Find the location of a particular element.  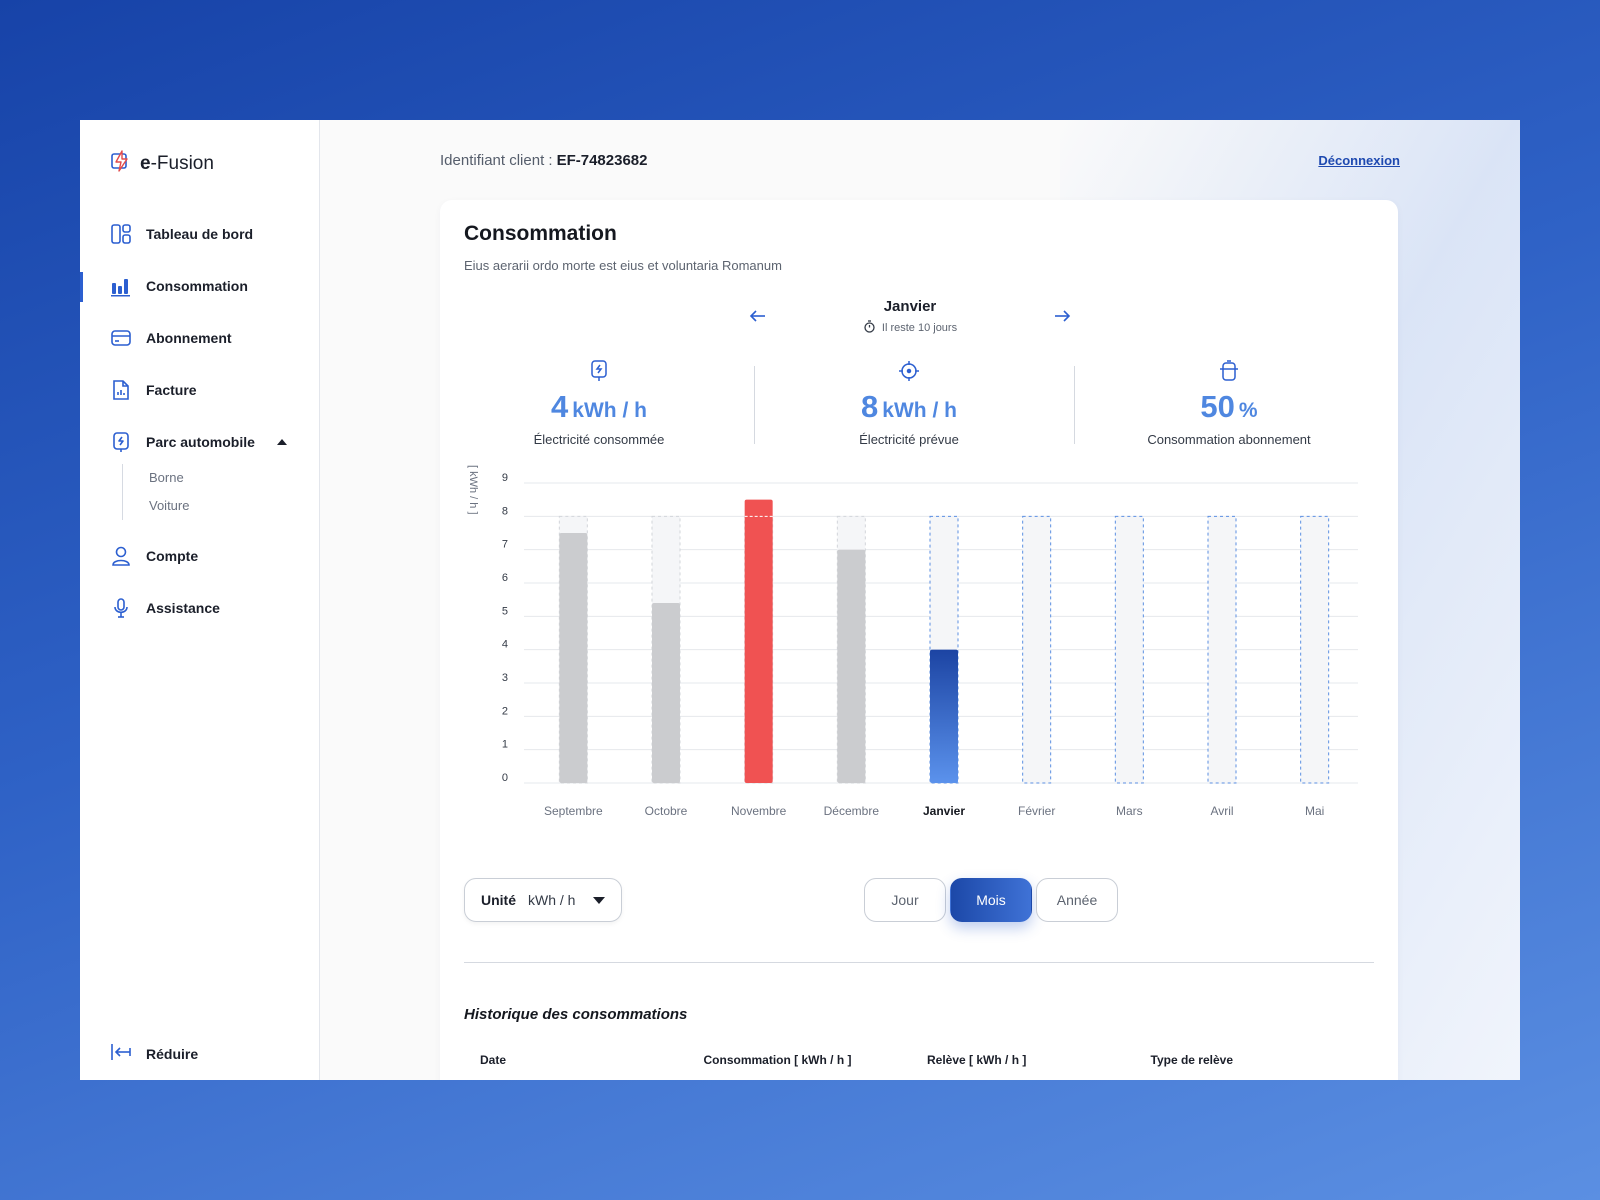

bar-chart-icon is located at coordinates (121, 286).